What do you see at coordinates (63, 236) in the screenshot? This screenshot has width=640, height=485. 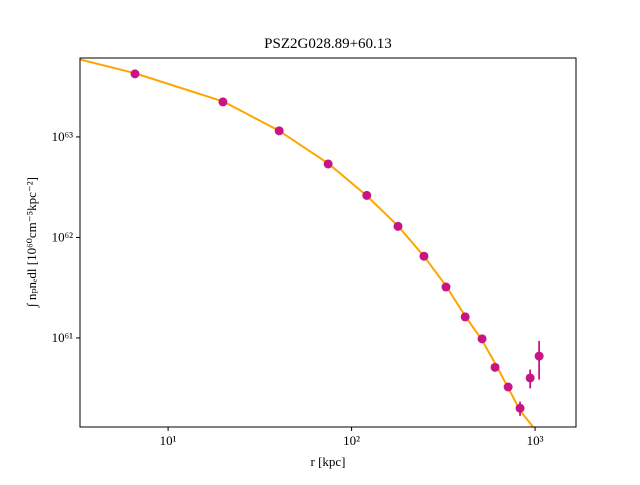 I see `y-tick-label: 10⁶²` at bounding box center [63, 236].